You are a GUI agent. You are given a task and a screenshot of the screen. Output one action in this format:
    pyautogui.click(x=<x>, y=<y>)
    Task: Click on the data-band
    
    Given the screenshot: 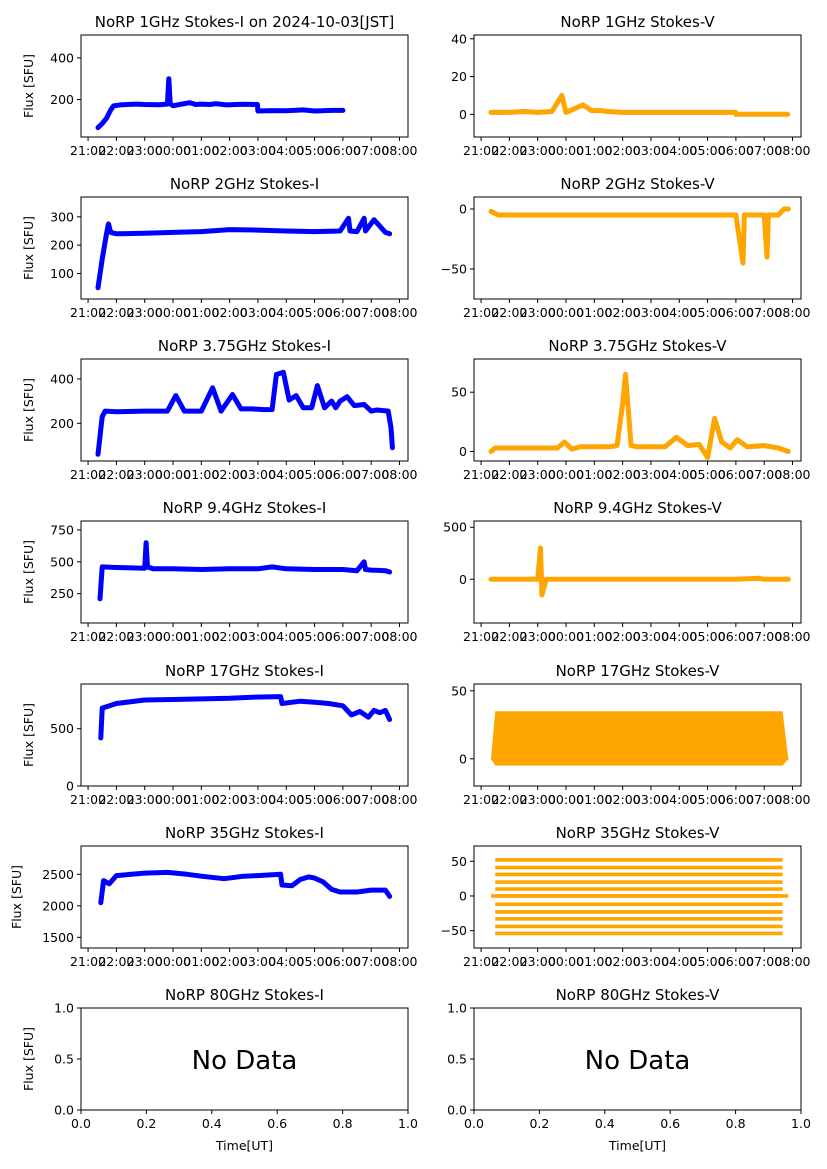 What is the action you would take?
    pyautogui.click(x=639, y=738)
    